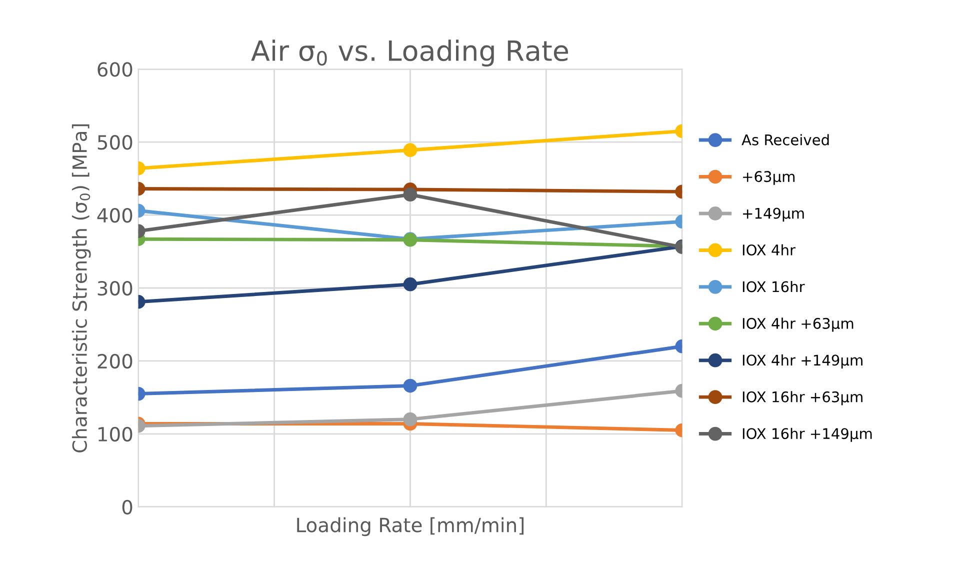 Image resolution: width=954 pixels, height=576 pixels. Describe the element at coordinates (802, 361) in the screenshot. I see `legend-label: IOX 4hr +149µm` at that location.